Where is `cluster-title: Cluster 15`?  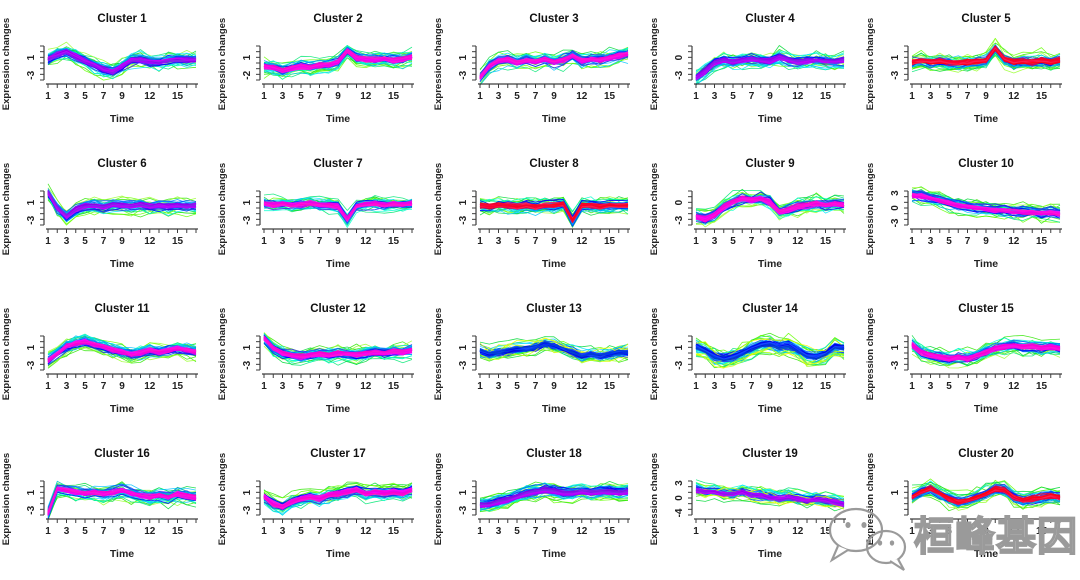
cluster-title: Cluster 15 is located at coordinates (986, 309).